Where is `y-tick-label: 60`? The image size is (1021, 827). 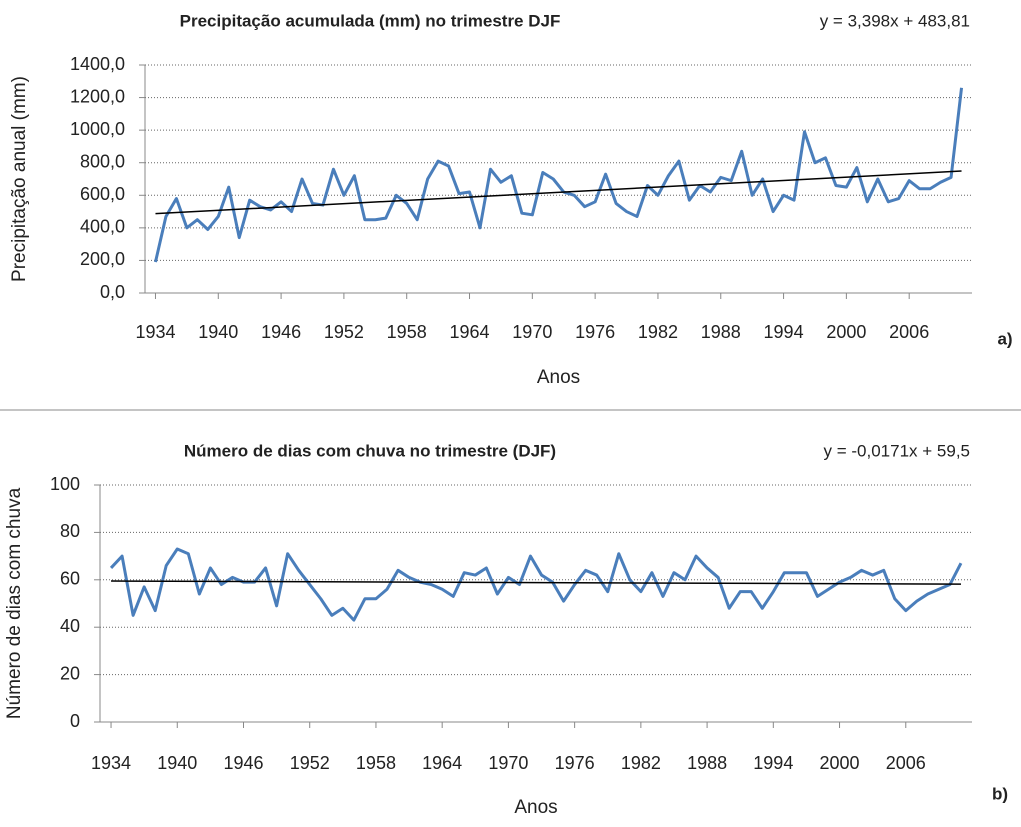
y-tick-label: 60 is located at coordinates (70, 579).